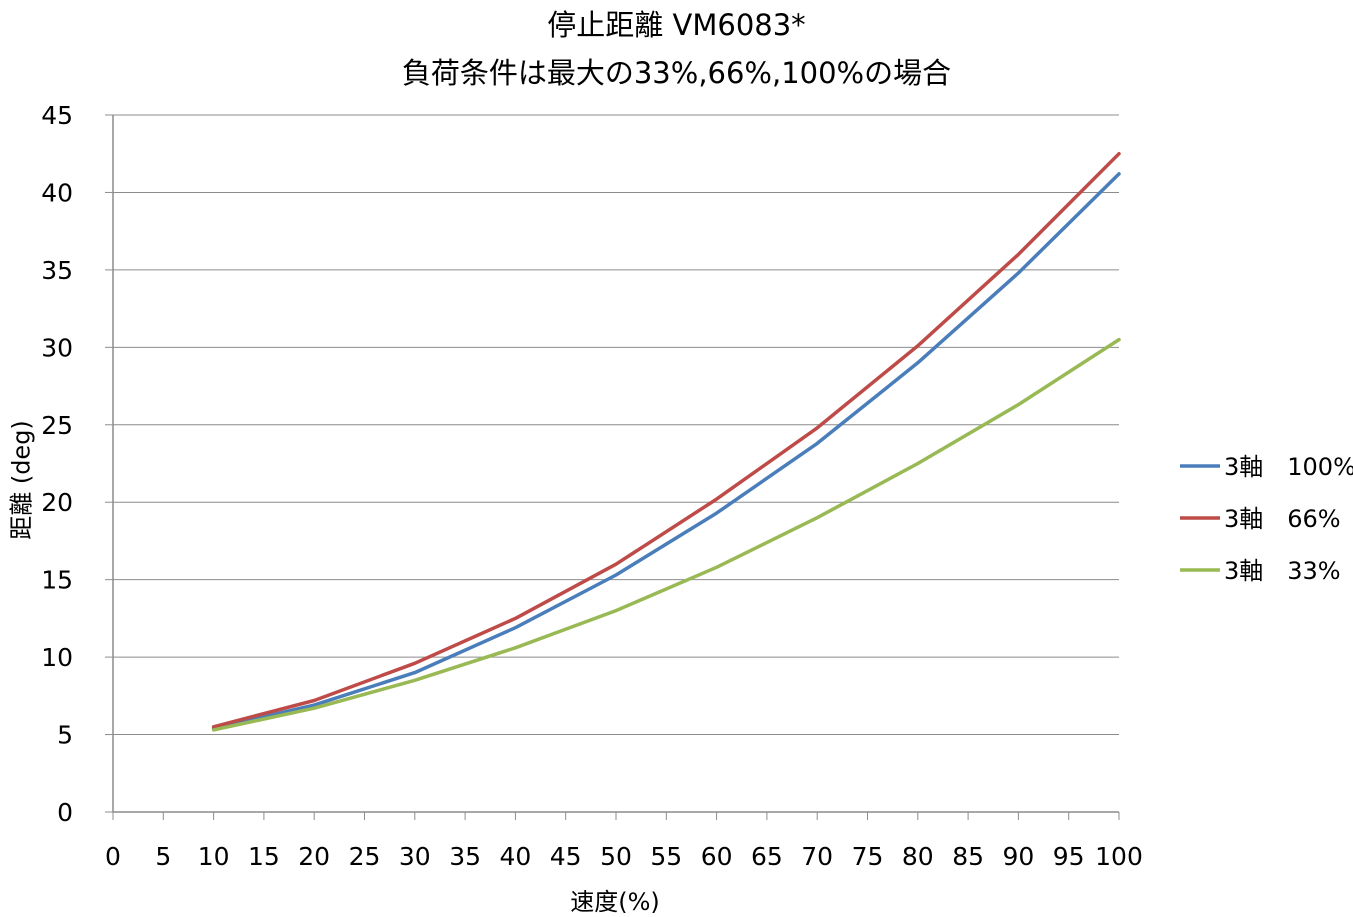  I want to click on x-axis-label: 速度(%), so click(615, 902).